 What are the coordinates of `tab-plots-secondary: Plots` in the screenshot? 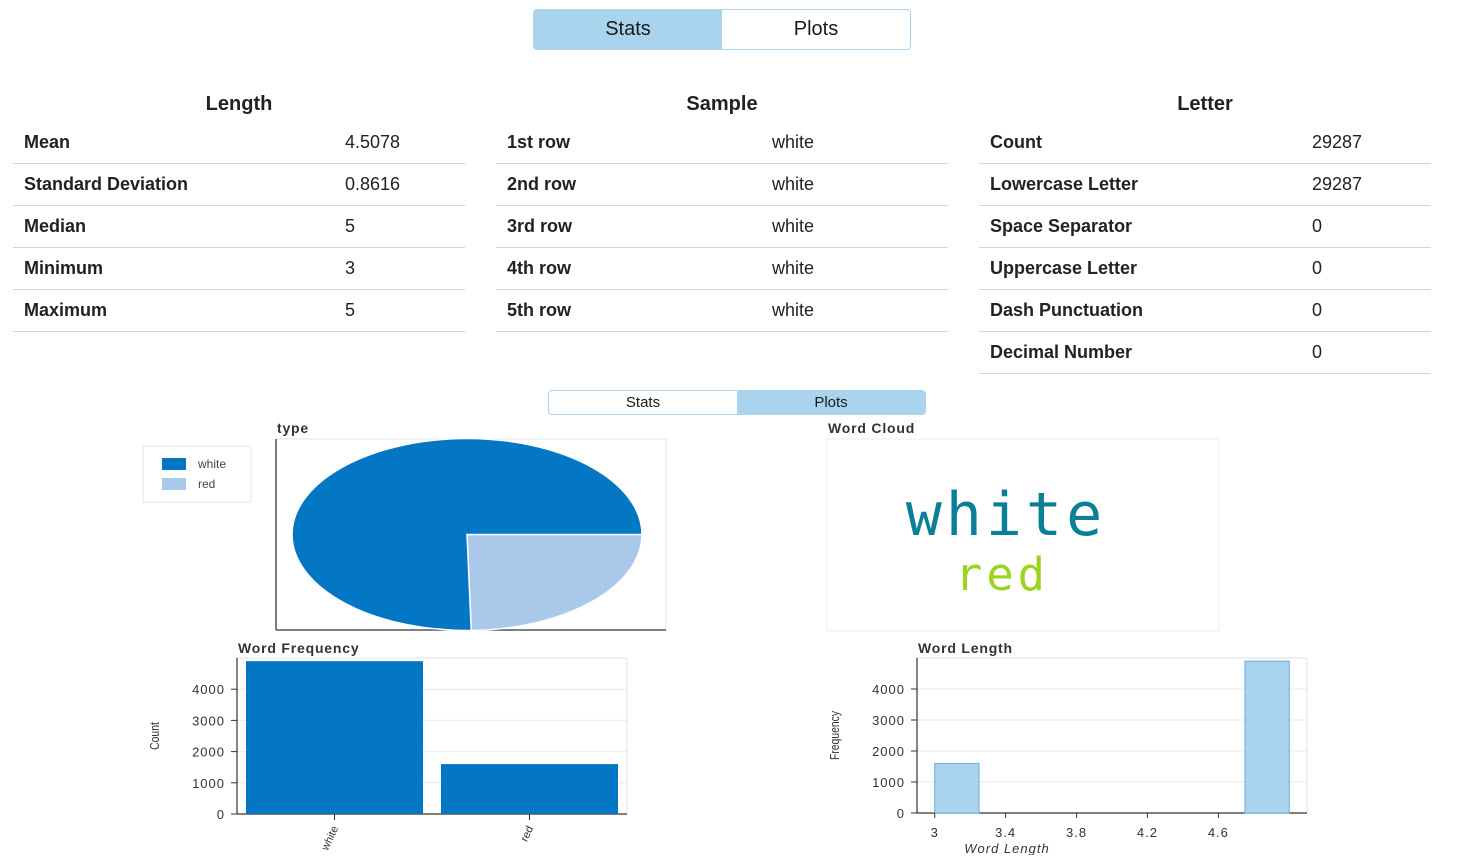 It's located at (831, 402).